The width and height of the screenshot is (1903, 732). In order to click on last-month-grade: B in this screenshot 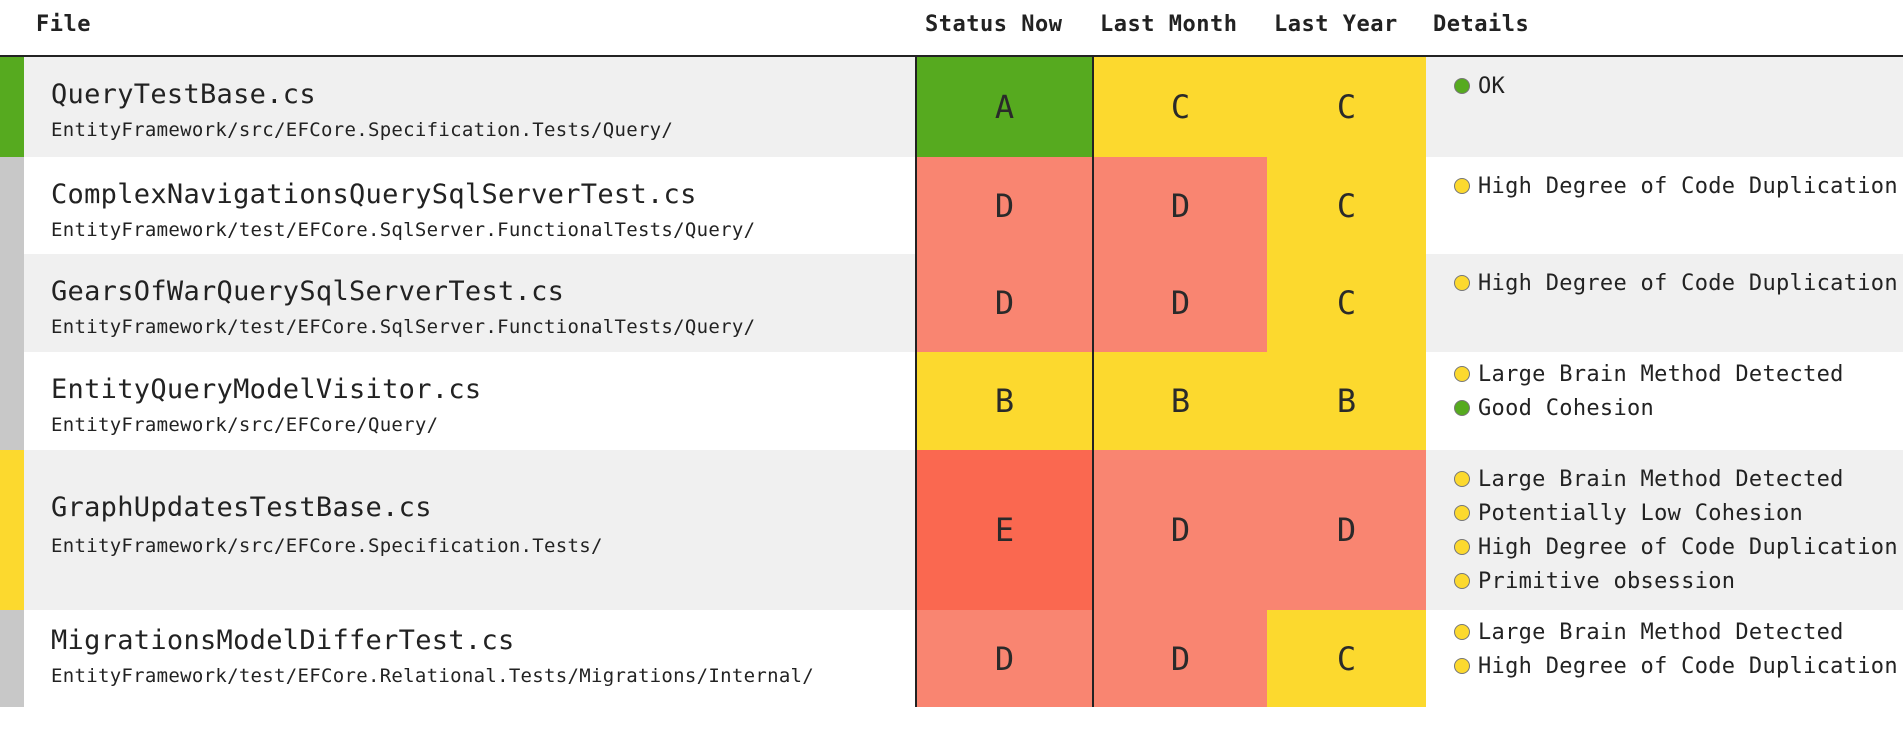, I will do `click(1179, 401)`.